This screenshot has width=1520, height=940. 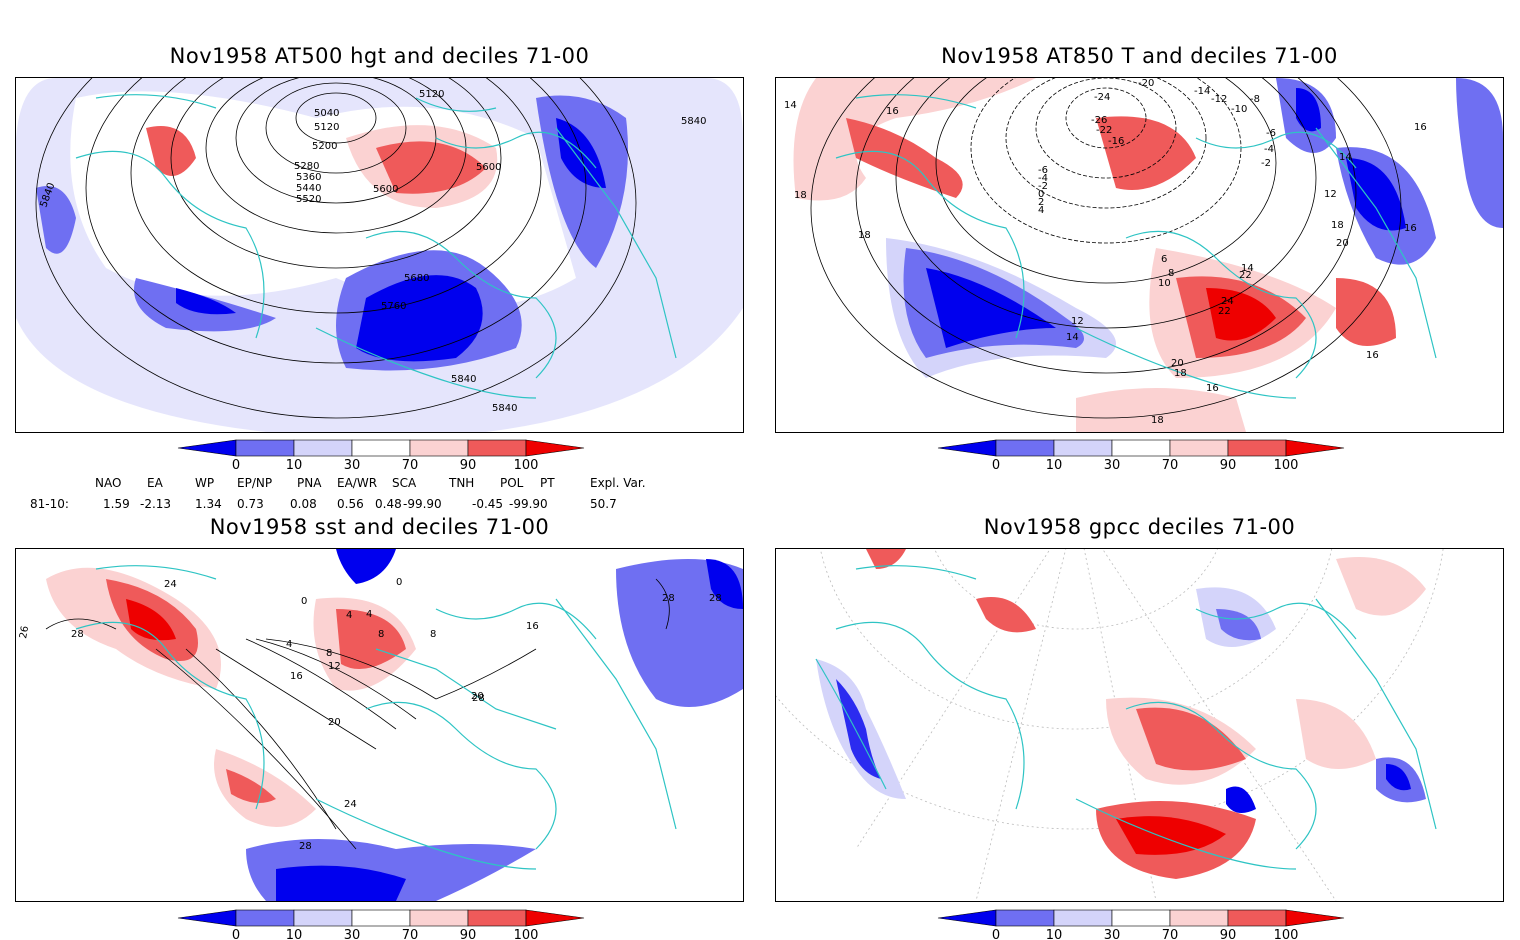 I want to click on svg-text: -24, so click(x=1102, y=97).